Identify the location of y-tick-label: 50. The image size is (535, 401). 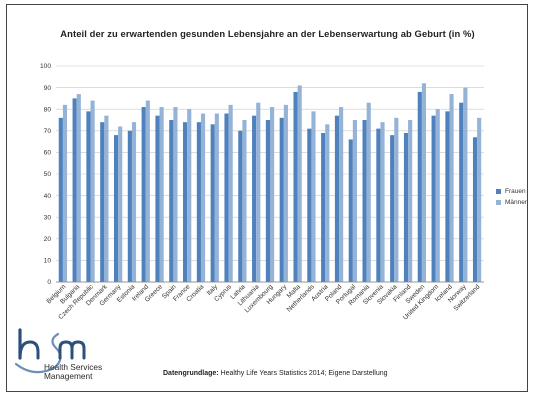
(48, 174).